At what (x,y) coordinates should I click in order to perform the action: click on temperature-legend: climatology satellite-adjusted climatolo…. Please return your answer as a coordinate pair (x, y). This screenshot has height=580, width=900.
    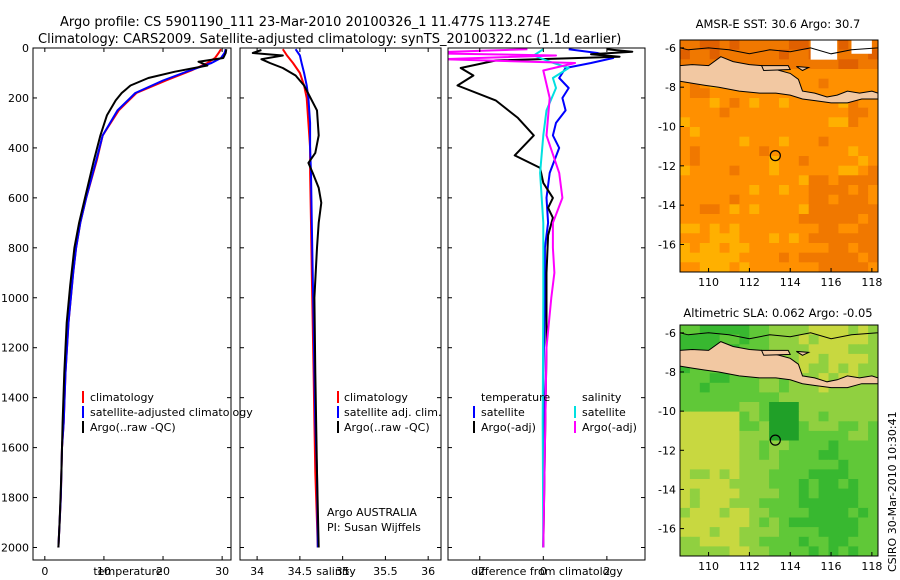
    Looking at the image, I should click on (167, 412).